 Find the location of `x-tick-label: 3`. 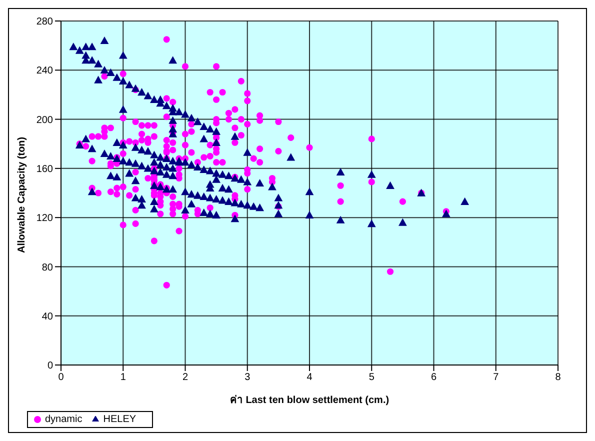

x-tick-label: 3 is located at coordinates (247, 378).